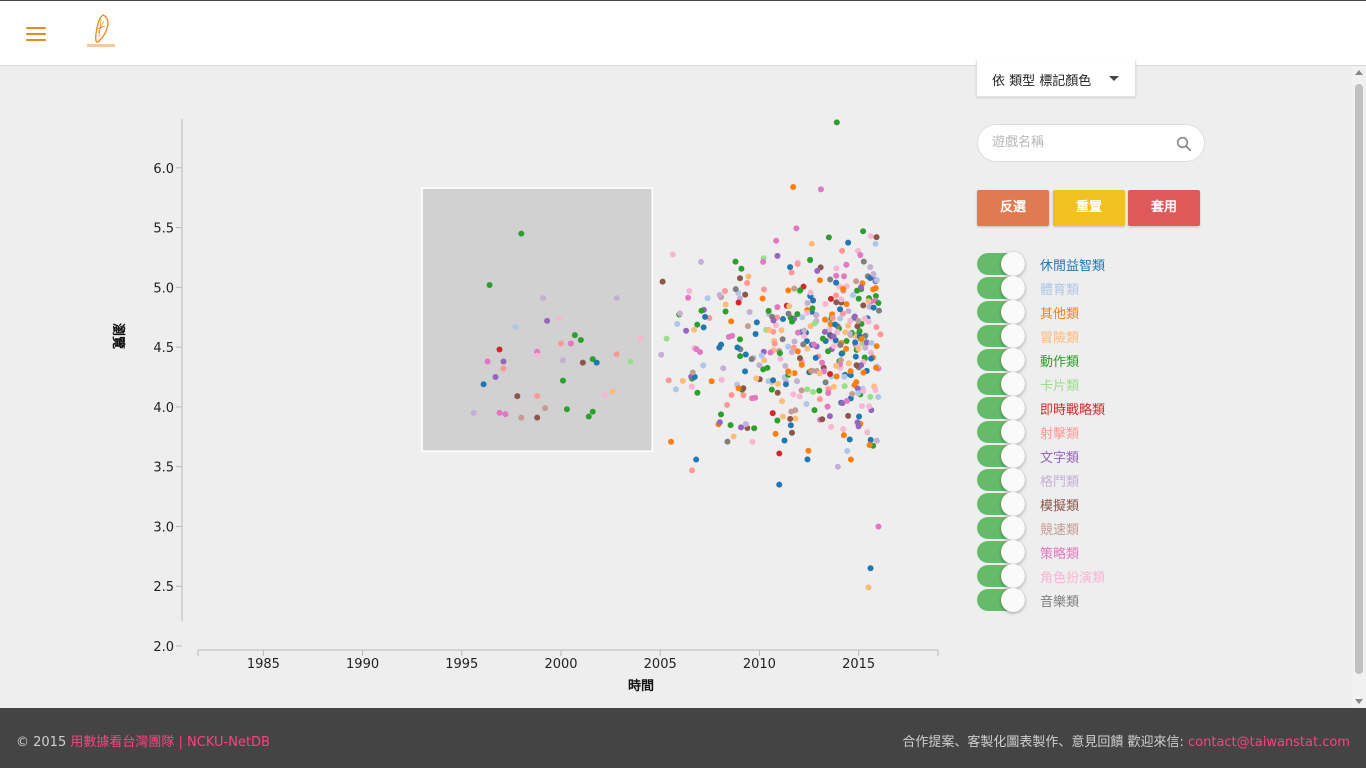 Image resolution: width=1366 pixels, height=768 pixels. Describe the element at coordinates (1359, 701) in the screenshot. I see `scroll-down-icon` at that location.